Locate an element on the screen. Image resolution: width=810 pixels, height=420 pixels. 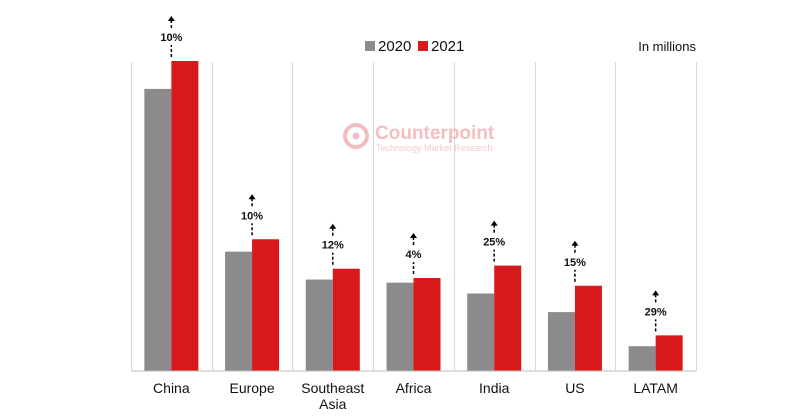
bar-2020-africa is located at coordinates (400, 326).